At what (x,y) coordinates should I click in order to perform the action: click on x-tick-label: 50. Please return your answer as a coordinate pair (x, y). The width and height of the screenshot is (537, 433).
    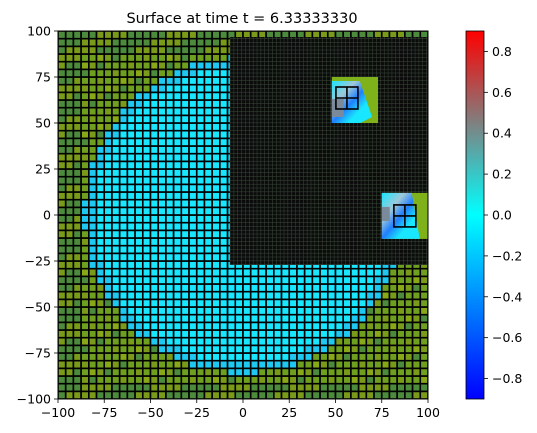
    Looking at the image, I should click on (336, 412).